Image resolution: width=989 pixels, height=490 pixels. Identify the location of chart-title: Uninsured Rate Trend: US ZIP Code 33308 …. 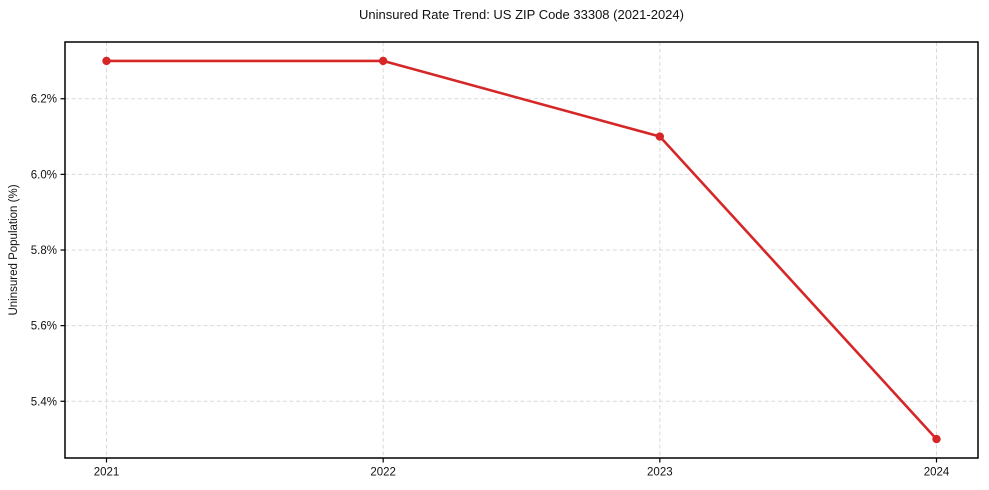
(521, 14).